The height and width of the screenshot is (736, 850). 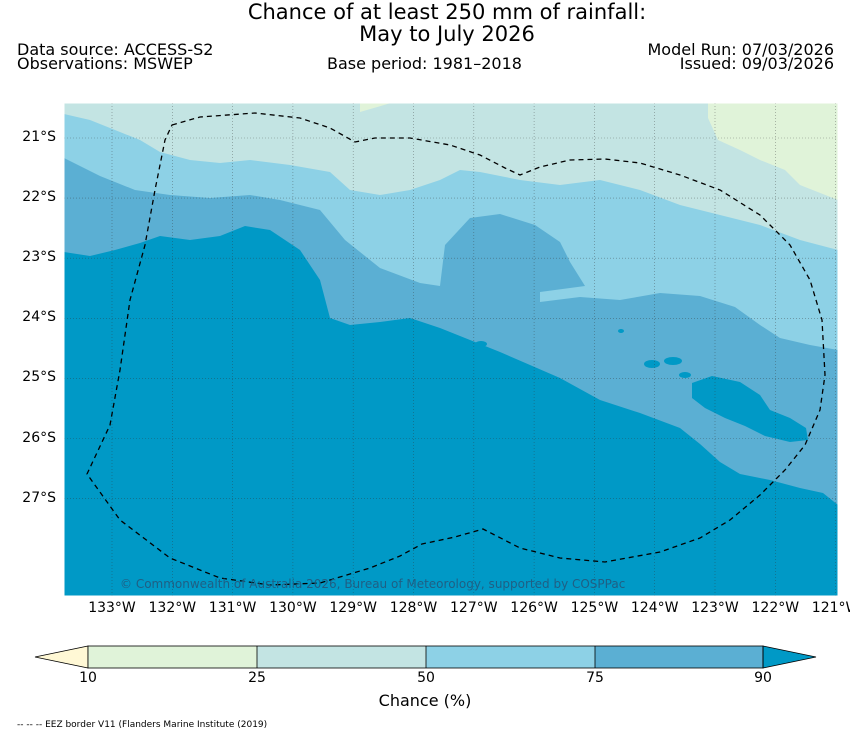 I want to click on lon-label: 123°W, so click(x=715, y=608).